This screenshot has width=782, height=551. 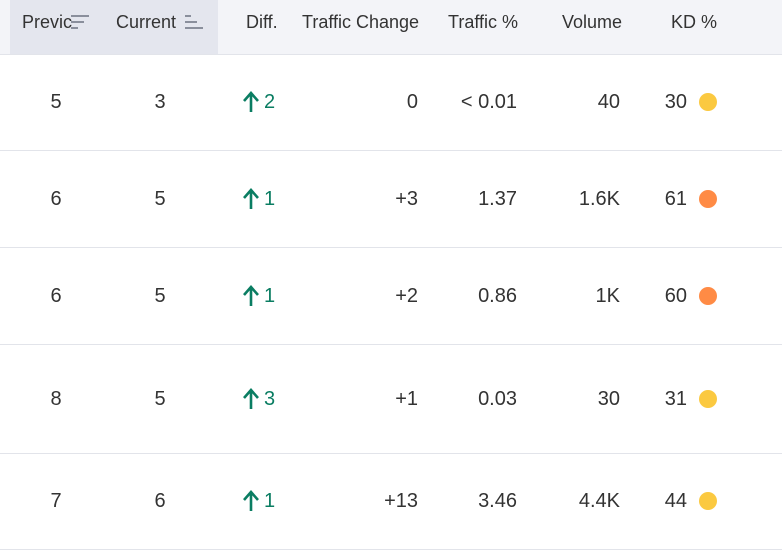 What do you see at coordinates (675, 501) in the screenshot?
I see `kd-cell: 44` at bounding box center [675, 501].